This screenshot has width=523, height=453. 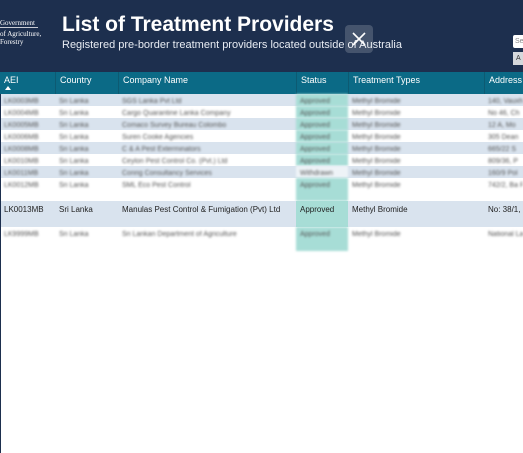 What do you see at coordinates (503, 161) in the screenshot?
I see `cell-address: 809/36, P` at bounding box center [503, 161].